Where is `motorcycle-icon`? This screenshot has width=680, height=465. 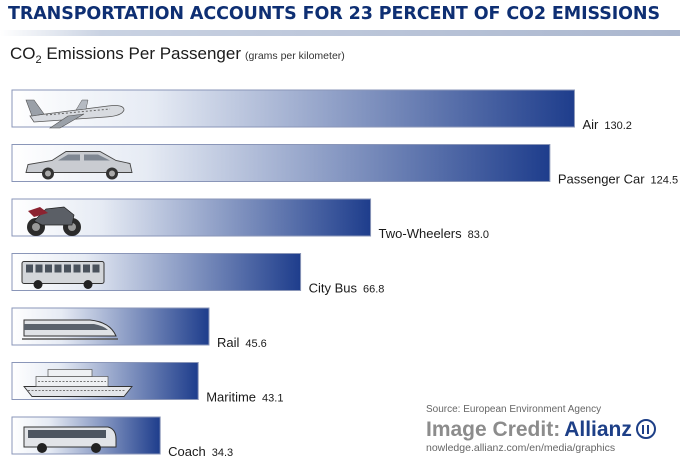 motorcycle-icon is located at coordinates (54, 221).